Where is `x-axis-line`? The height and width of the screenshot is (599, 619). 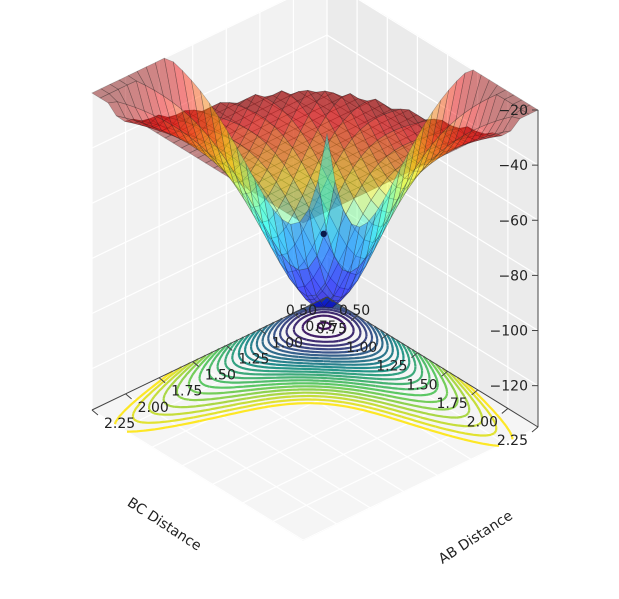 x-axis-line is located at coordinates (209, 353).